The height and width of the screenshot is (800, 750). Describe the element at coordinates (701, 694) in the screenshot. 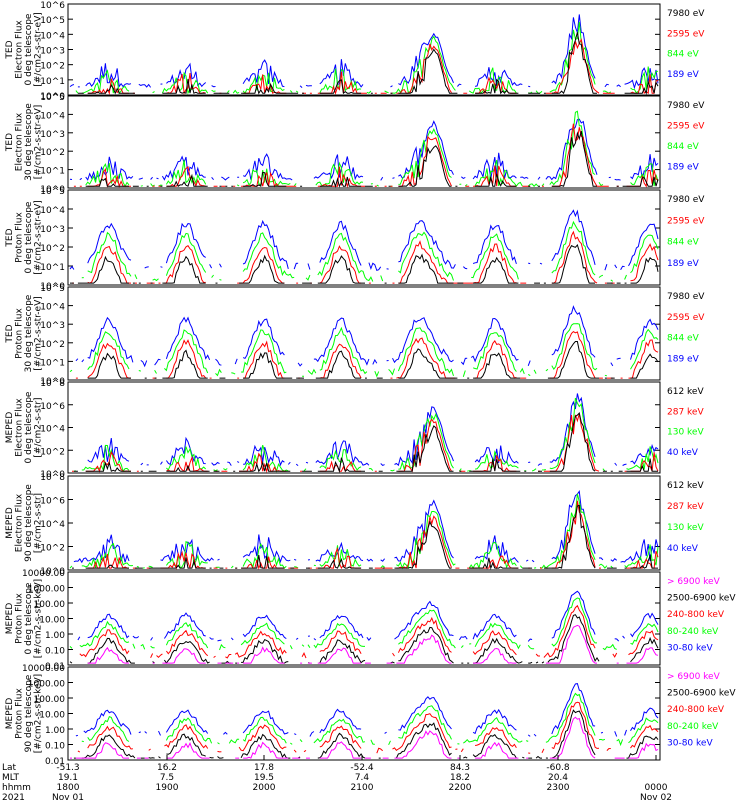

I see `legend-black: 2500-6900 keV` at that location.